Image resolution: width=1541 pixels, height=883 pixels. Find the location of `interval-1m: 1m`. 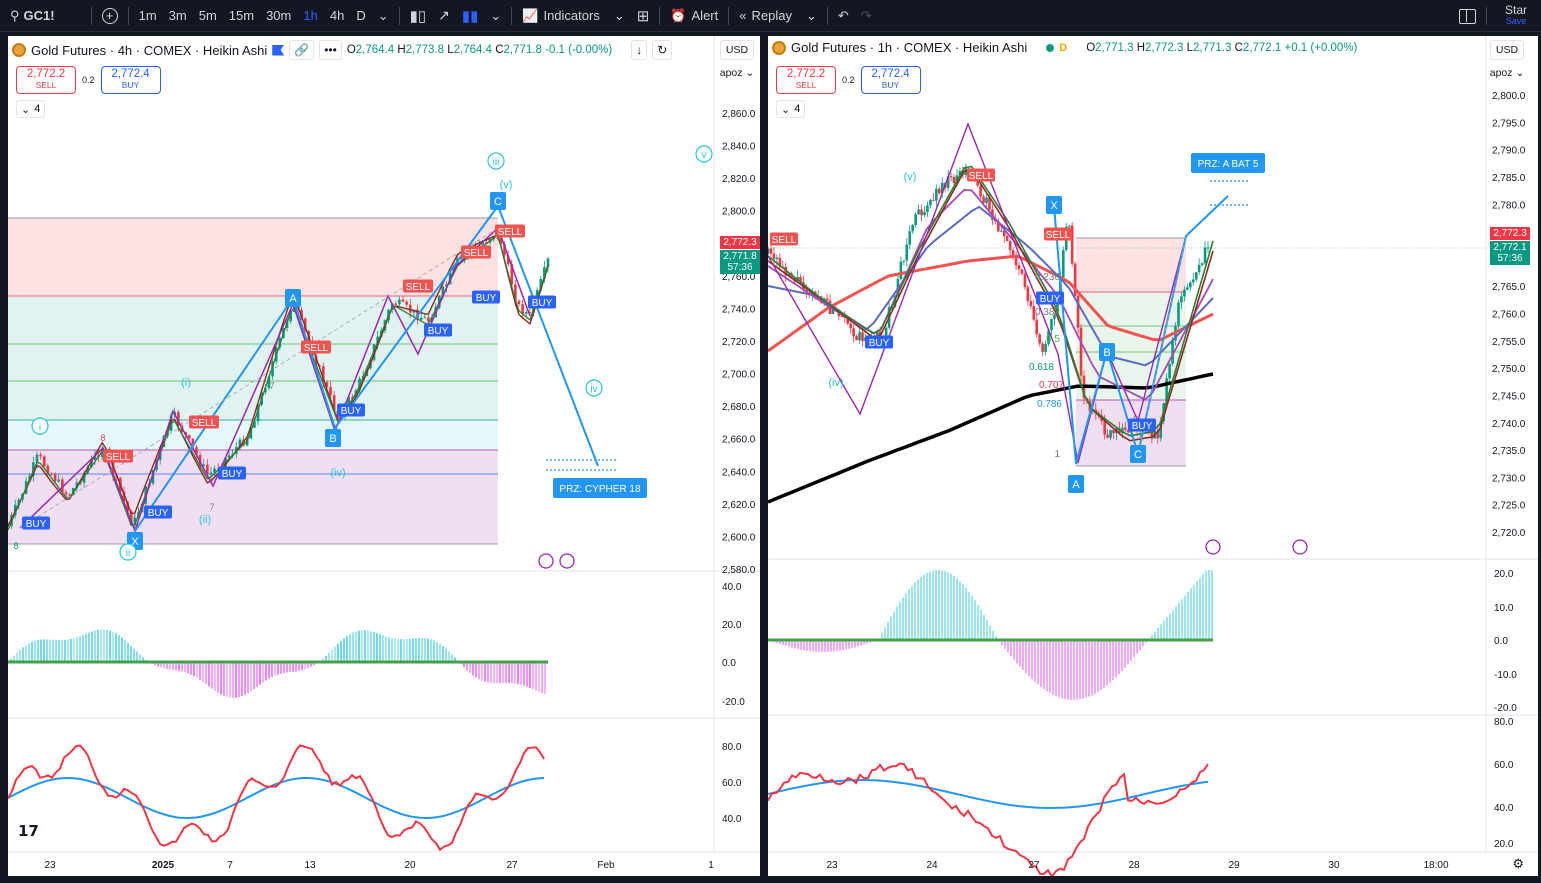

interval-1m: 1m is located at coordinates (147, 15).